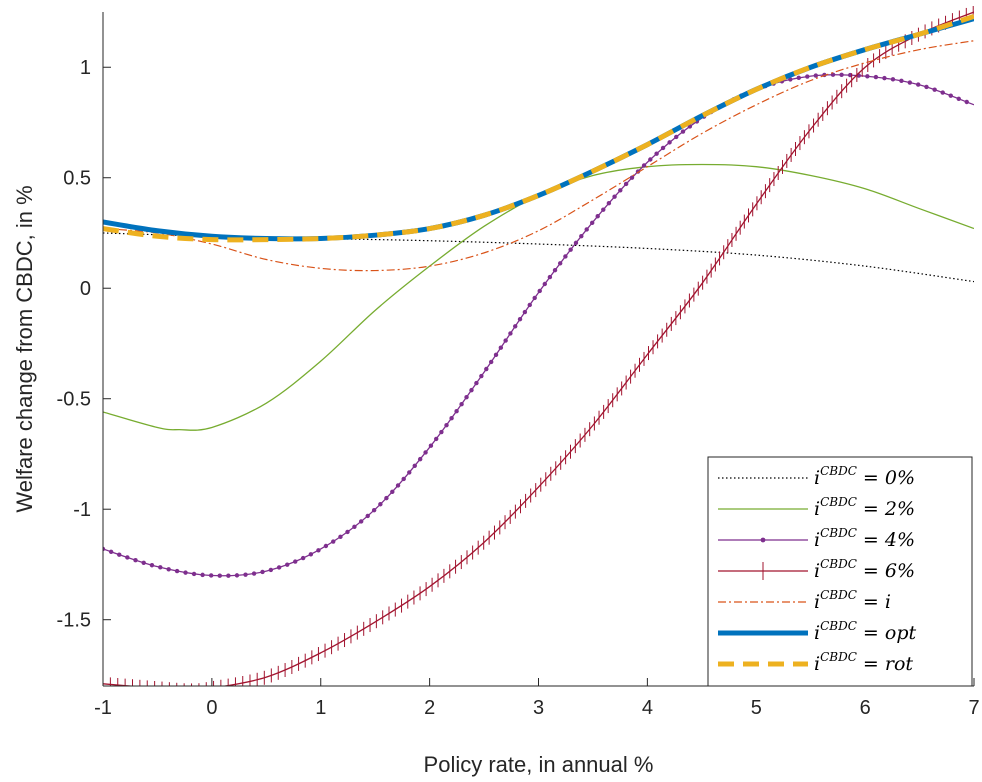  I want to click on legend-label: iCBDC = 6%, so click(864, 569).